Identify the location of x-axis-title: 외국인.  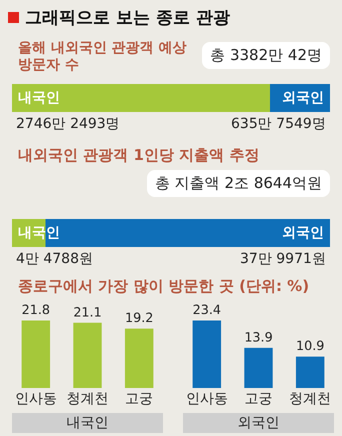
(258, 423).